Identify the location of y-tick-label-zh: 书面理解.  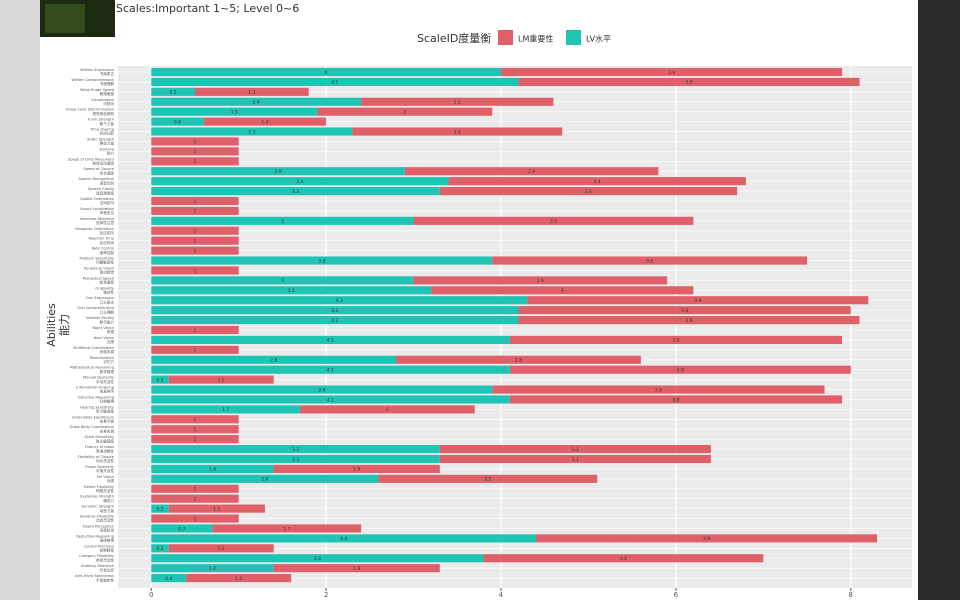
(107, 83).